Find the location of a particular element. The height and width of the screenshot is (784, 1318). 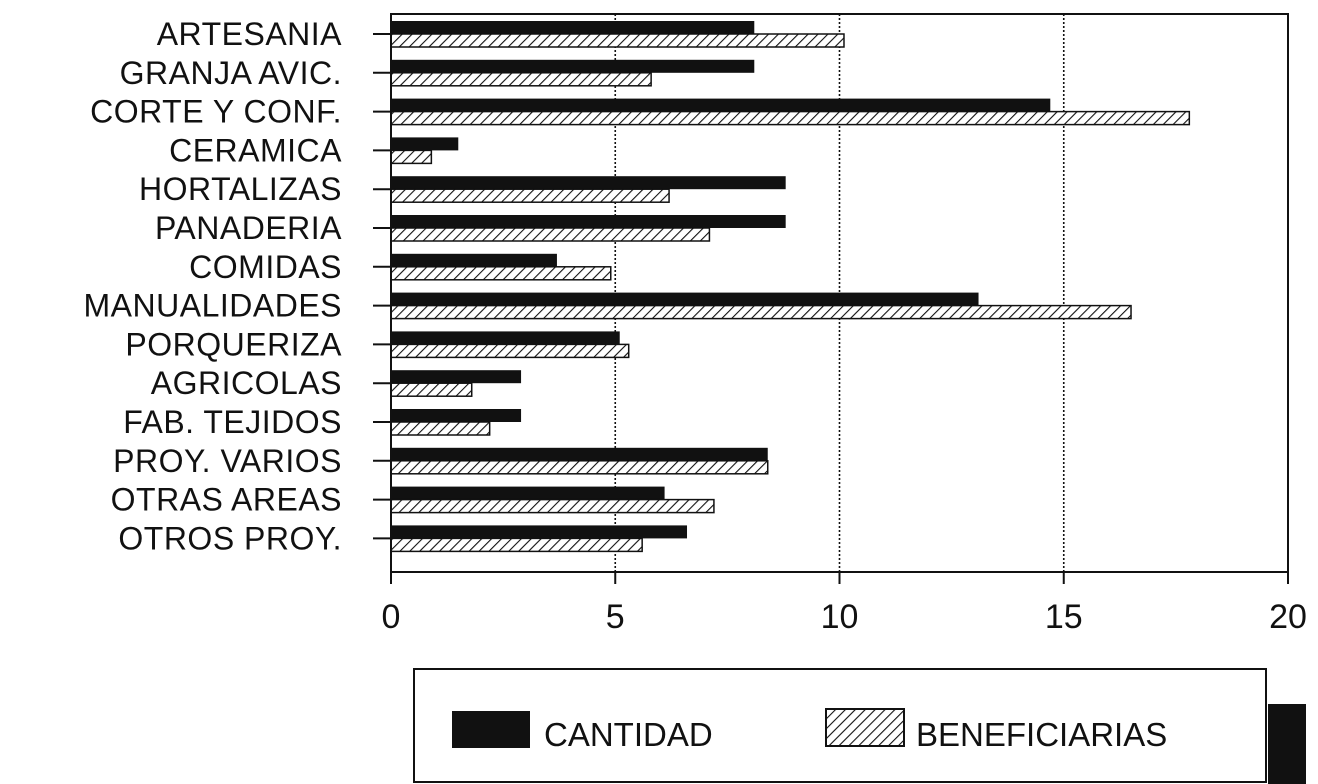

legend-swatch-cantidad is located at coordinates (491, 729).